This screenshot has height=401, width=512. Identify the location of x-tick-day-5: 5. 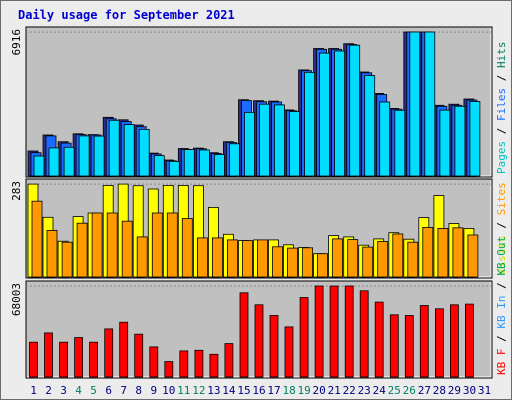
(93, 390).